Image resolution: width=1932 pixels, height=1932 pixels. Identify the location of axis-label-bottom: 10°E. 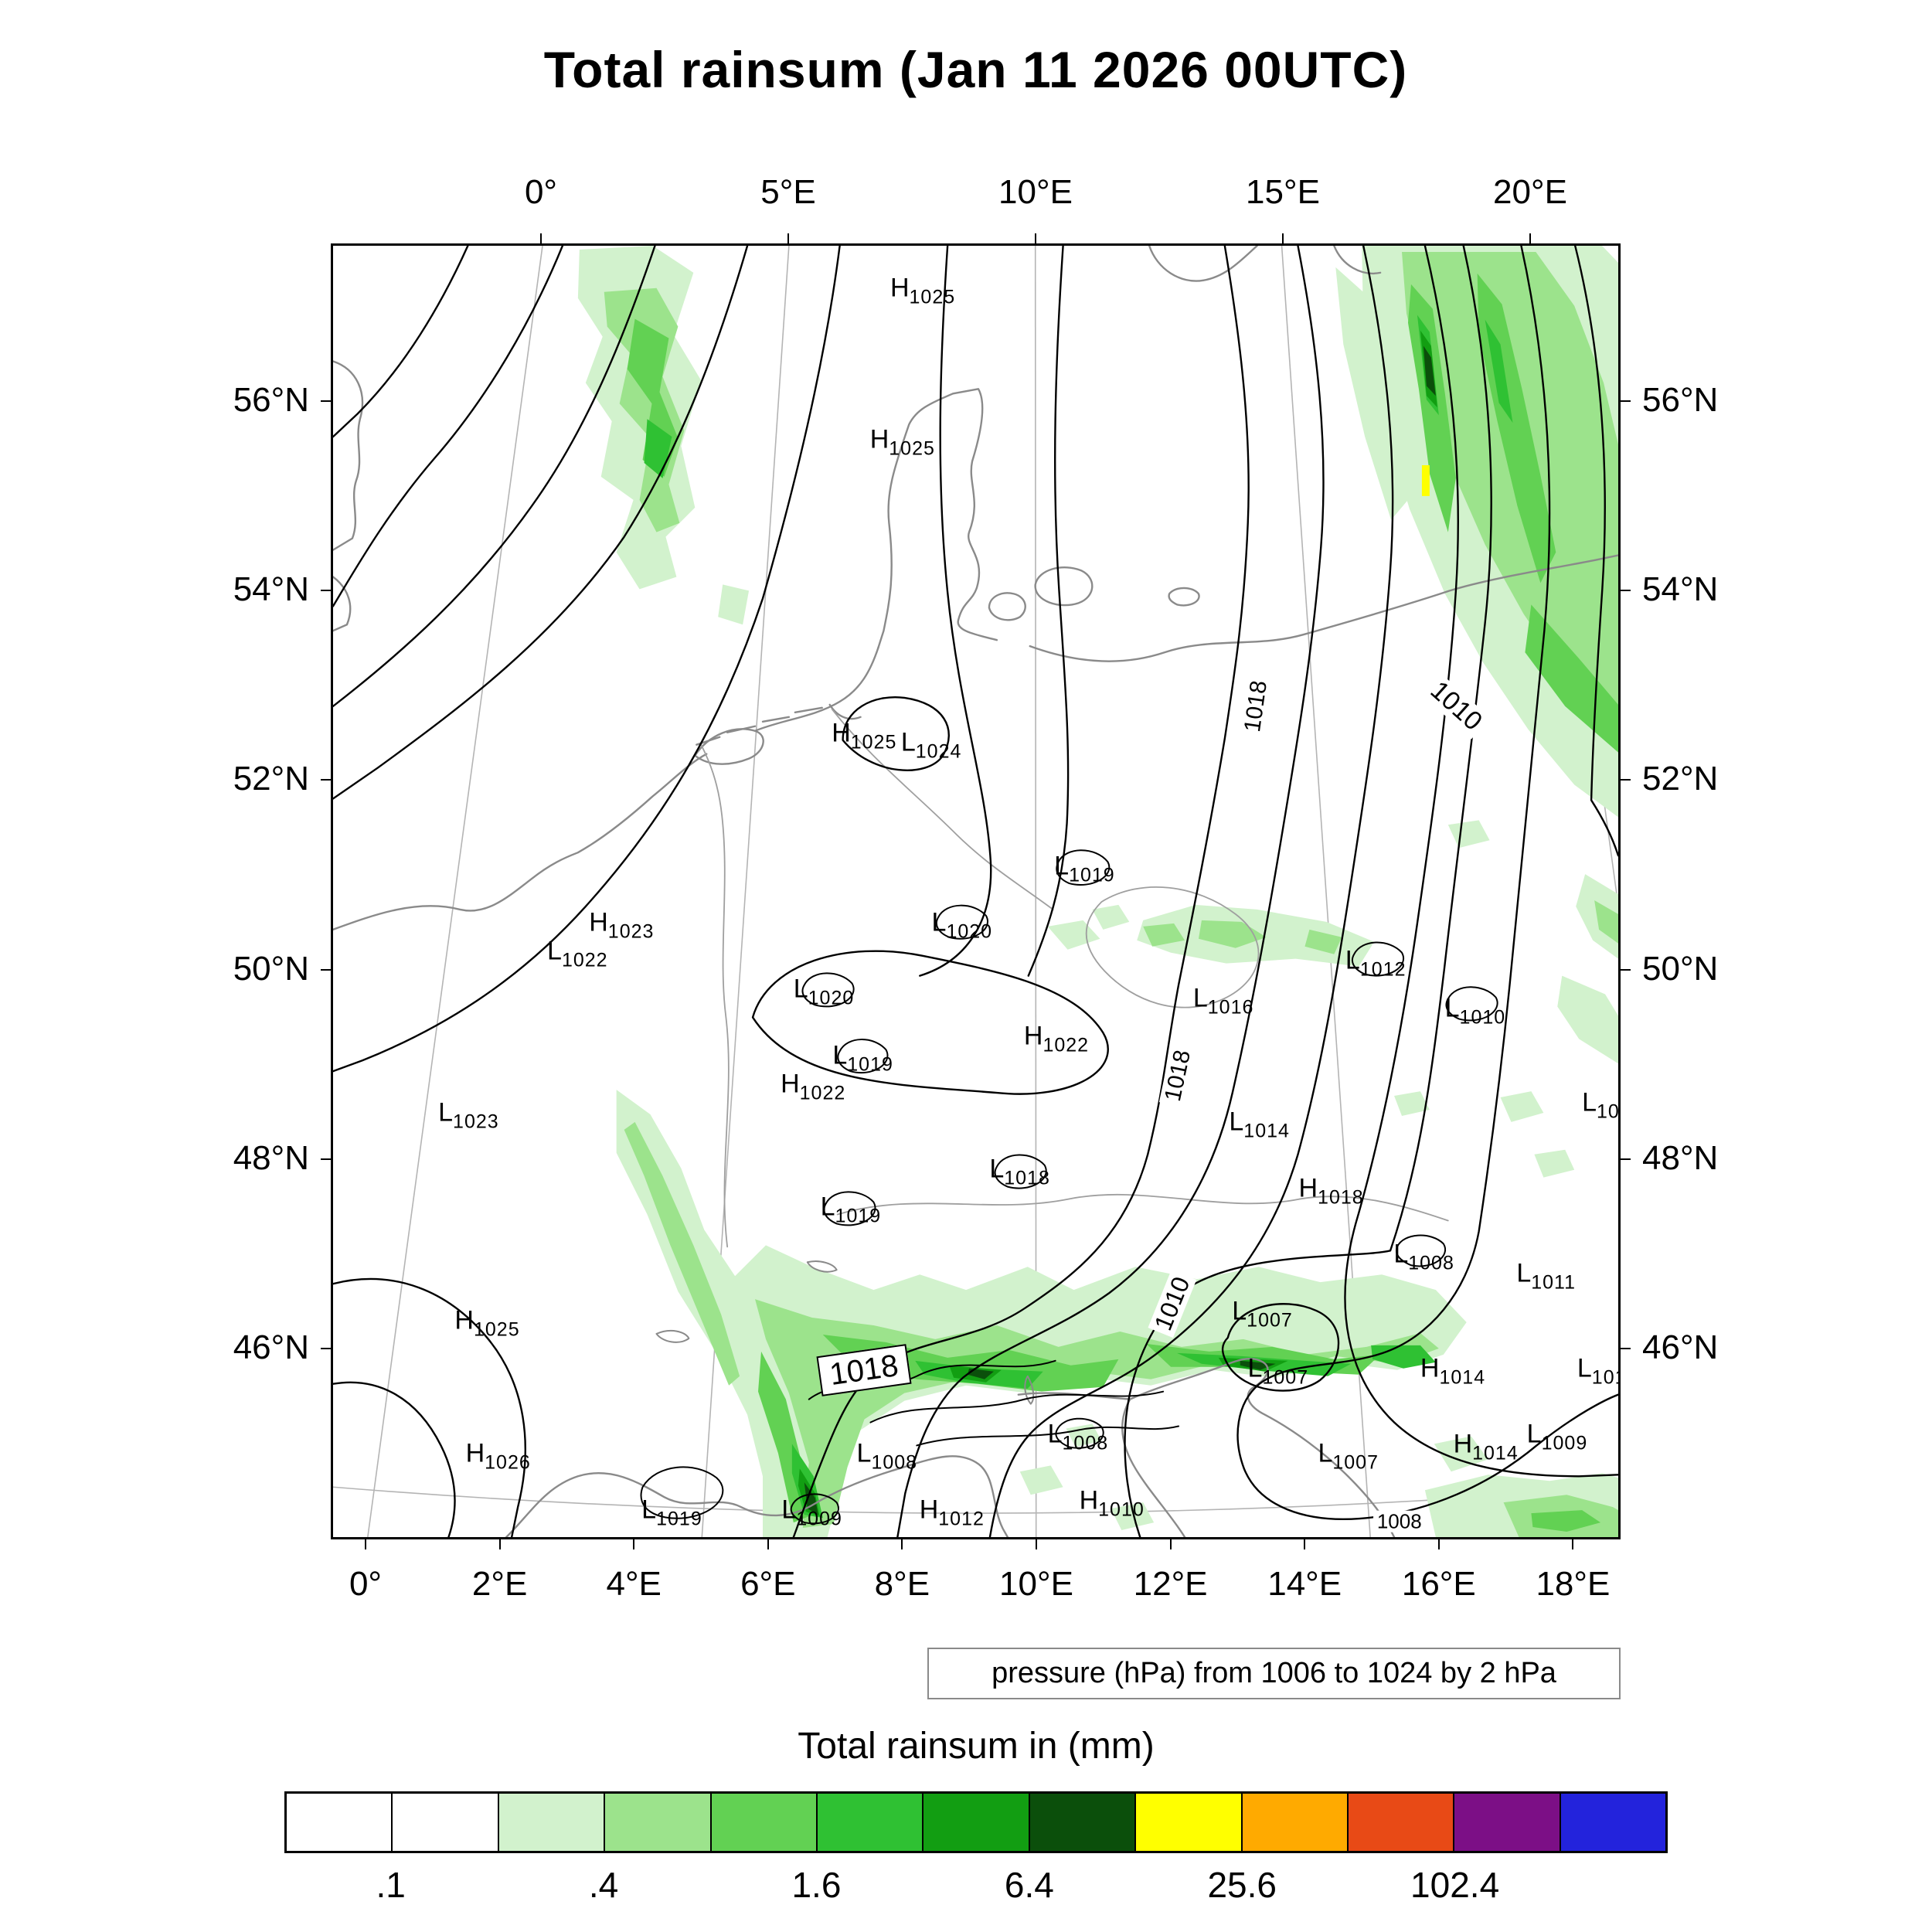
(1036, 1584).